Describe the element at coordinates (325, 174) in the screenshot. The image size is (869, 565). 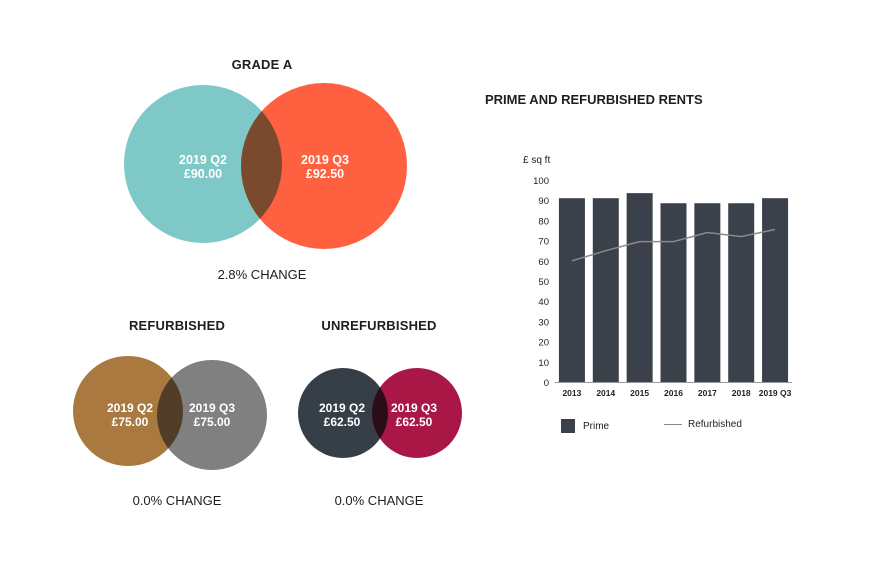
I see `grade-a-q3-value: £92.50` at that location.